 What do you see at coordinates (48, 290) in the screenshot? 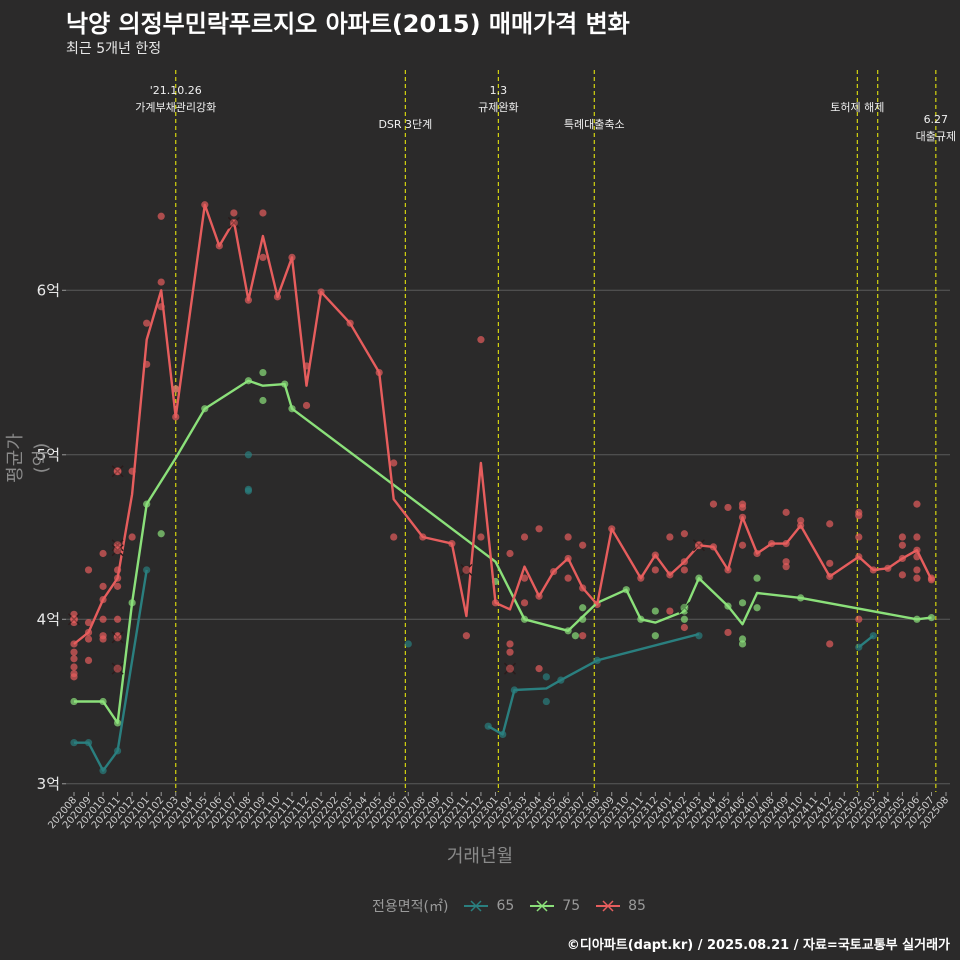
I see `y-tick-label-6: 6억` at bounding box center [48, 290].